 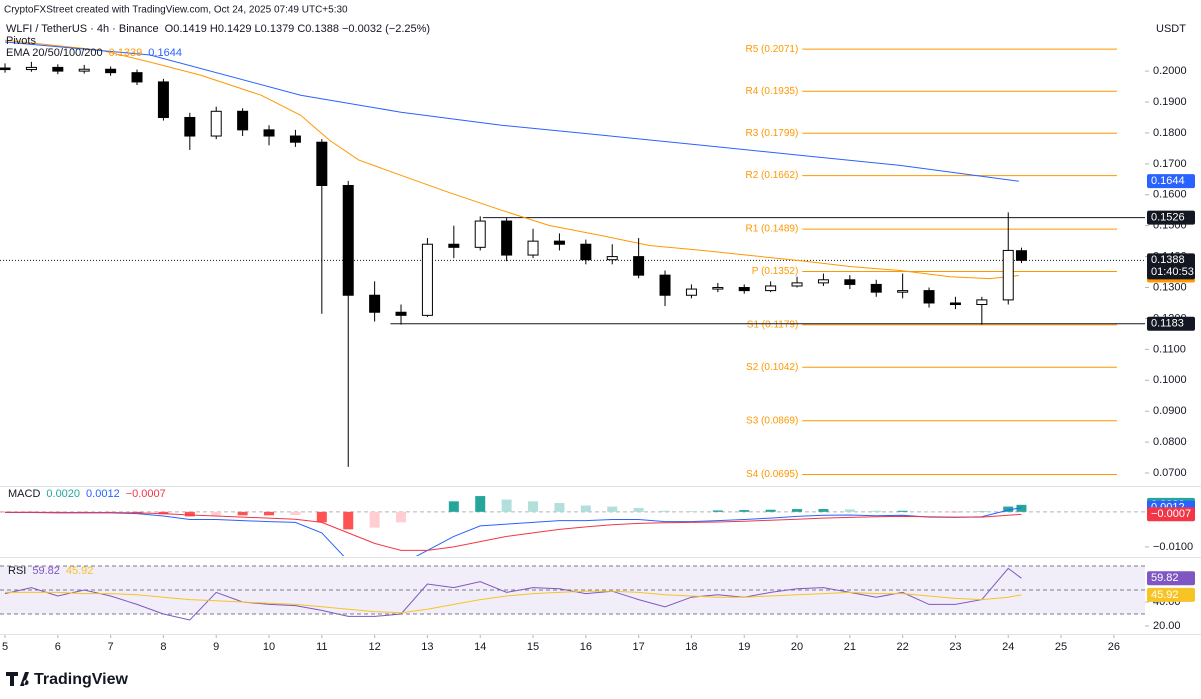 I want to click on x-tick-label: 24, so click(x=1008, y=647).